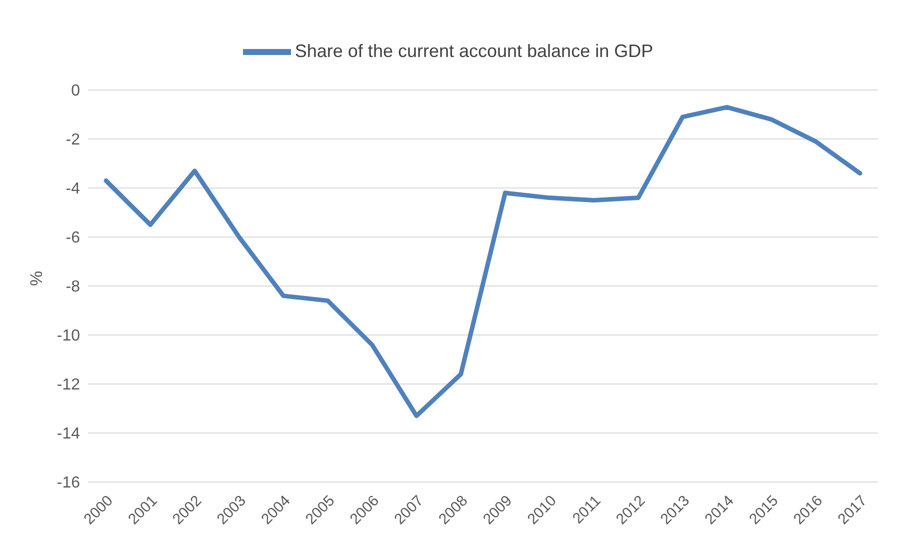 Image resolution: width=906 pixels, height=560 pixels. I want to click on y-tick-label: -14, so click(68, 434).